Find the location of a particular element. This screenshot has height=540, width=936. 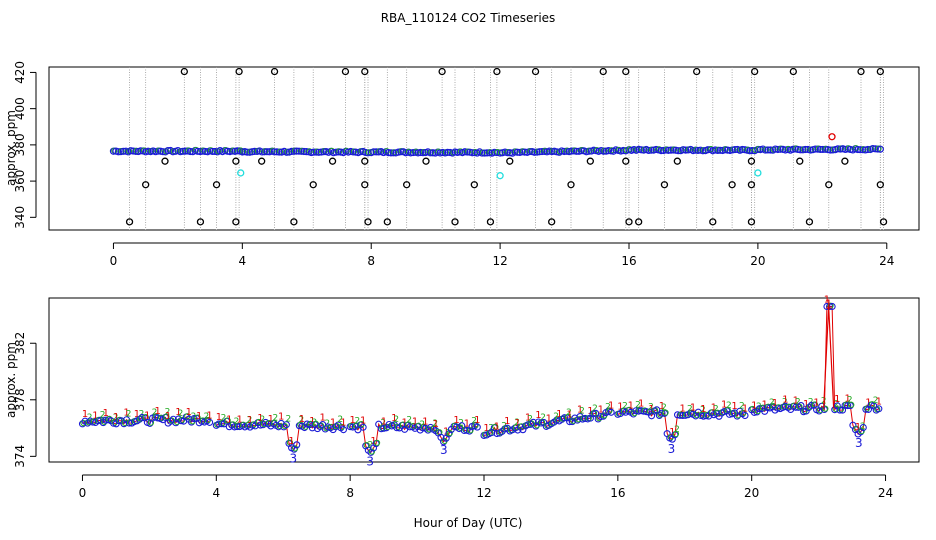

top-x-tick-label: 24 is located at coordinates (886, 261).